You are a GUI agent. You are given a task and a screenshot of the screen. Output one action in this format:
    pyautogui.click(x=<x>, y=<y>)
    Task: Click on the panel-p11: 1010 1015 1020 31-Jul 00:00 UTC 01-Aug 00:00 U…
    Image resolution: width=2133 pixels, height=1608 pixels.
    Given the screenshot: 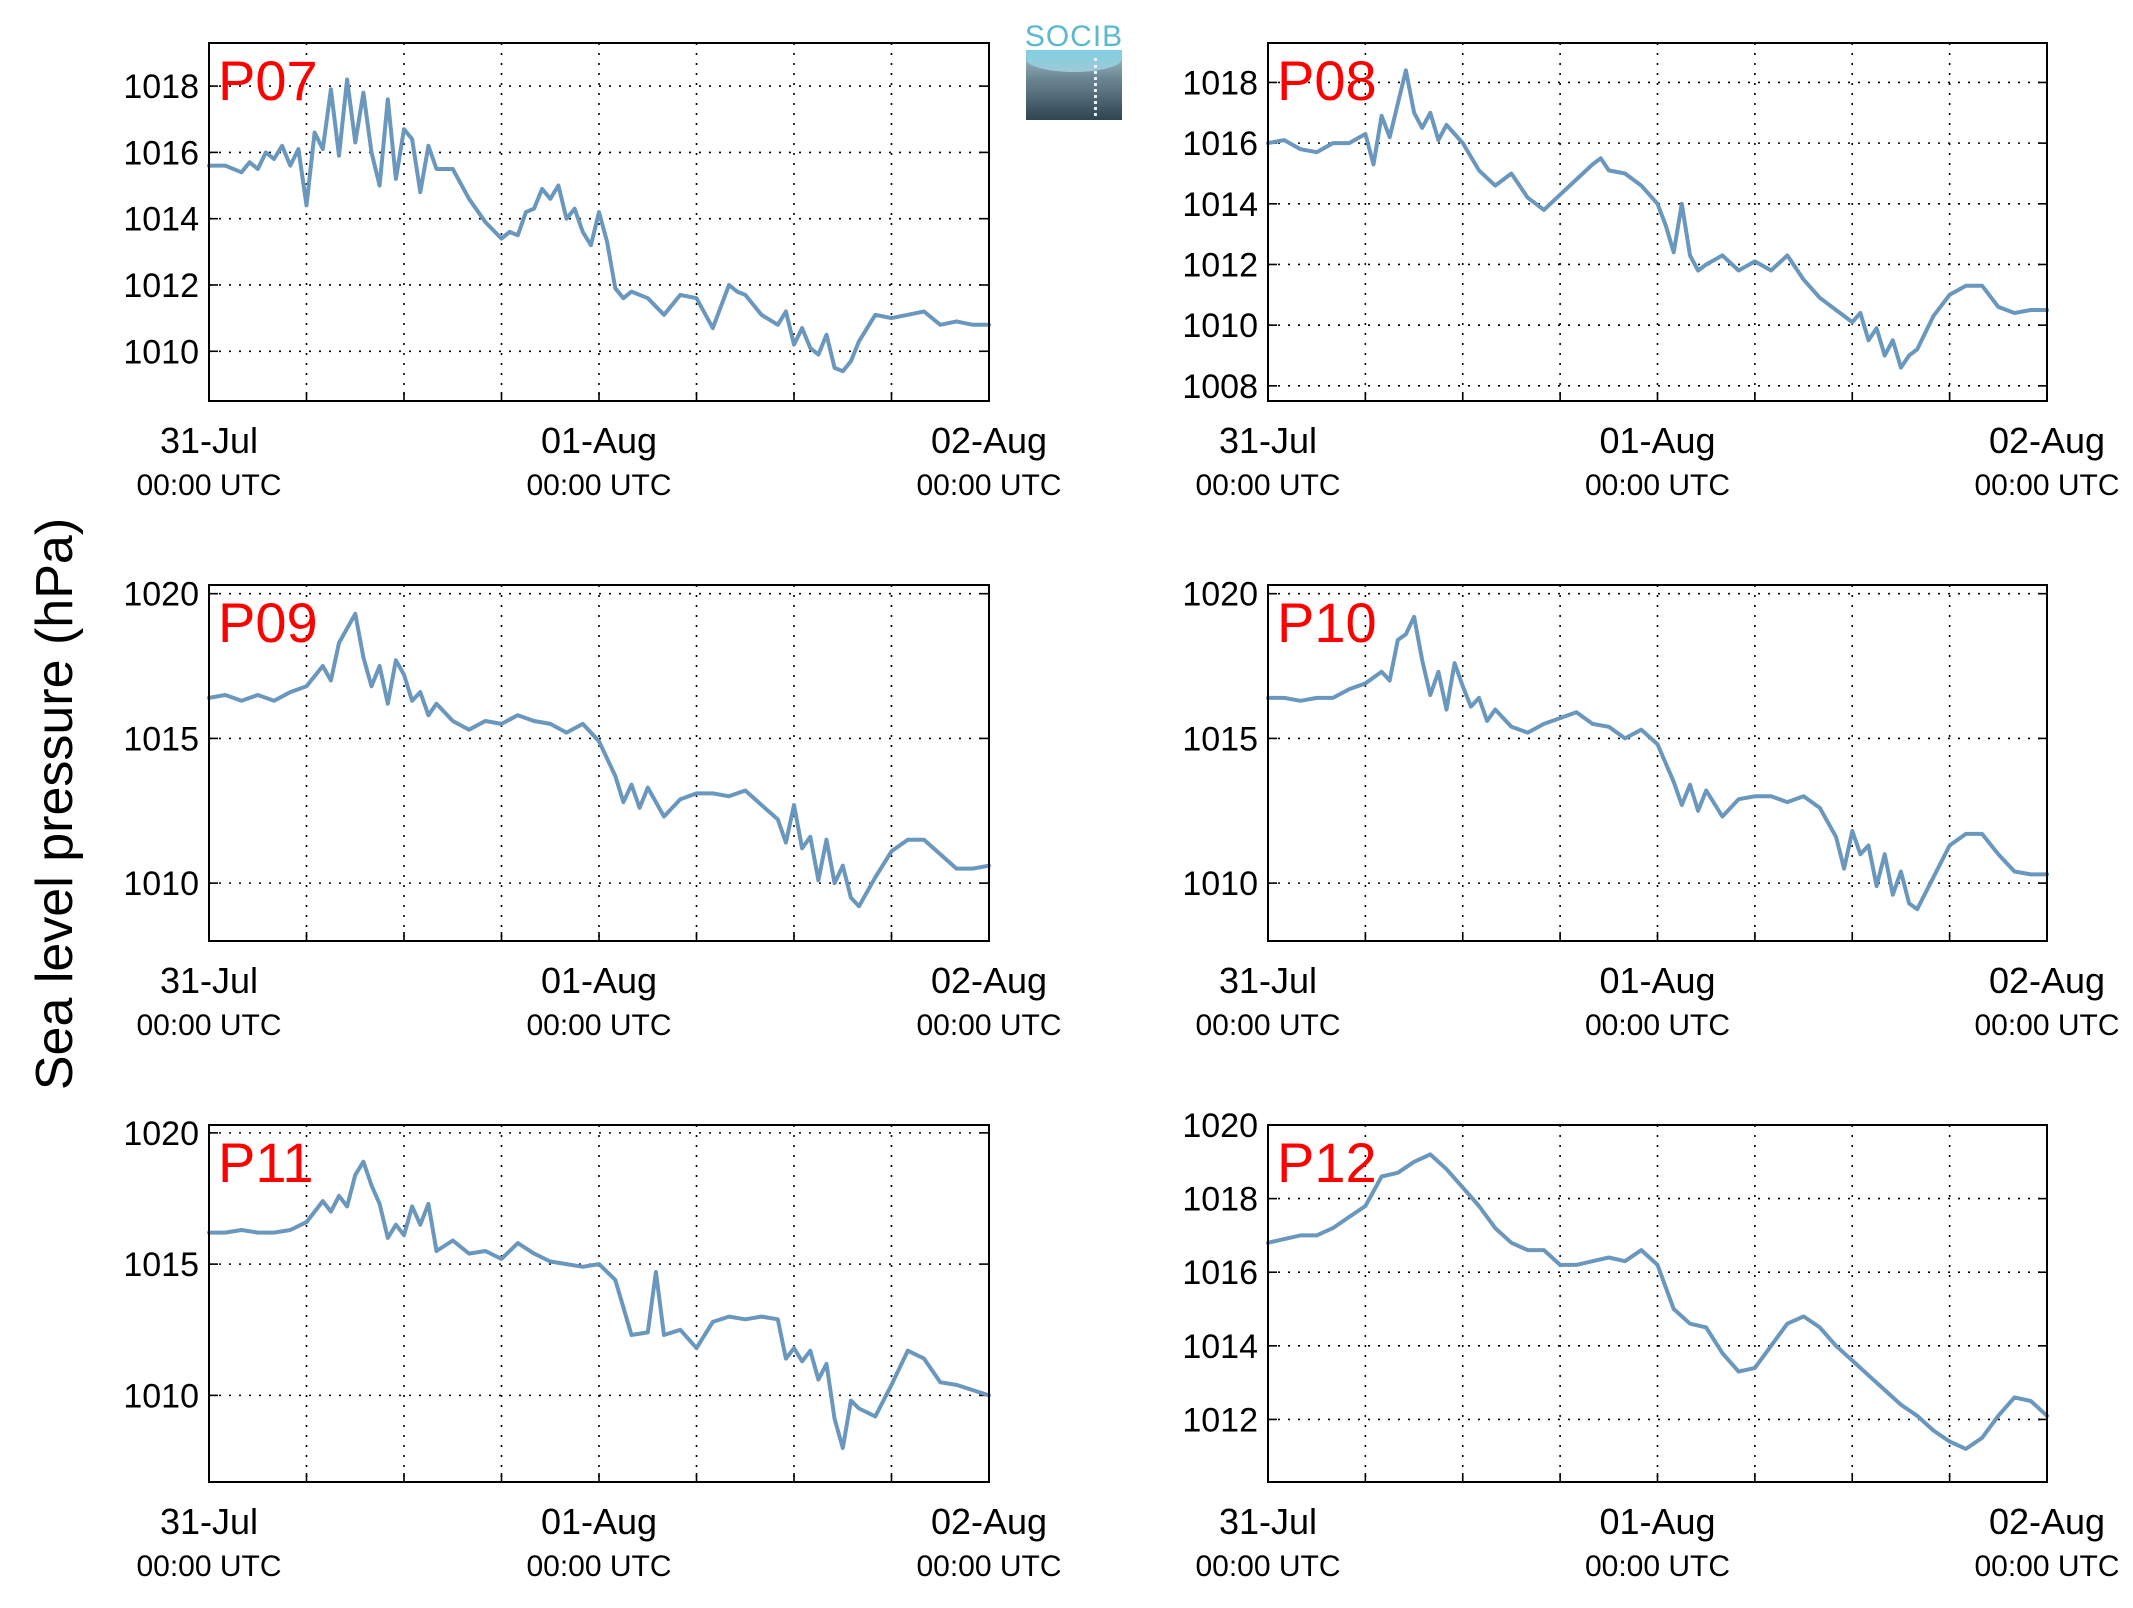 What is the action you would take?
    pyautogui.click(x=592, y=1349)
    